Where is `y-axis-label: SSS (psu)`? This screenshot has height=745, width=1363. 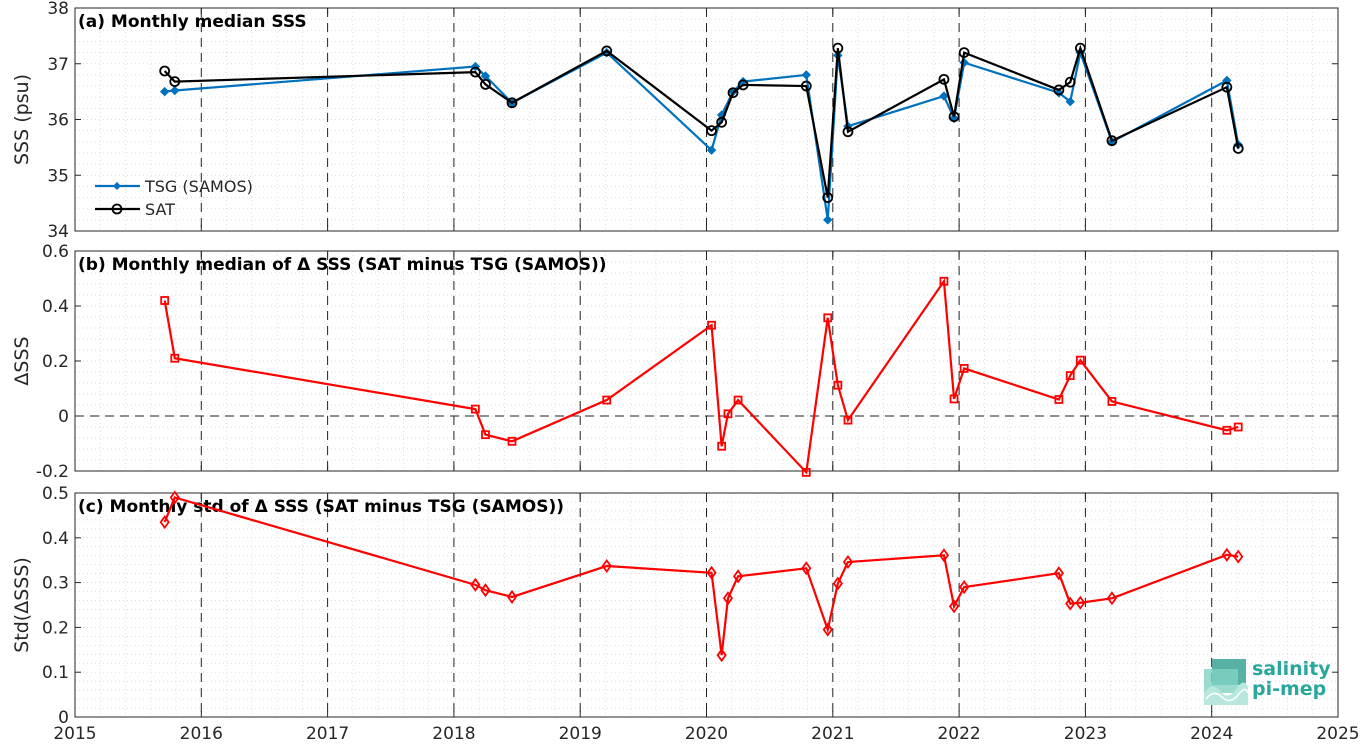 y-axis-label: SSS (psu) is located at coordinates (22, 119).